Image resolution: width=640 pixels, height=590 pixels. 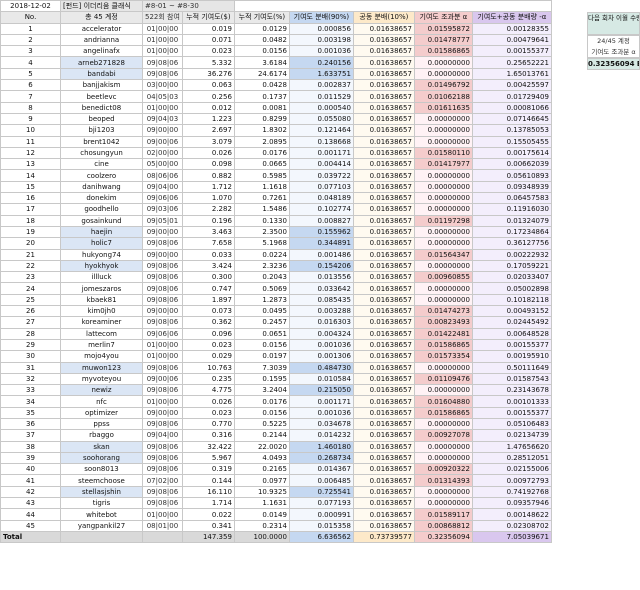 What do you see at coordinates (321, 356) in the screenshot?
I see `contrib-share-cell: 0.001306` at bounding box center [321, 356].